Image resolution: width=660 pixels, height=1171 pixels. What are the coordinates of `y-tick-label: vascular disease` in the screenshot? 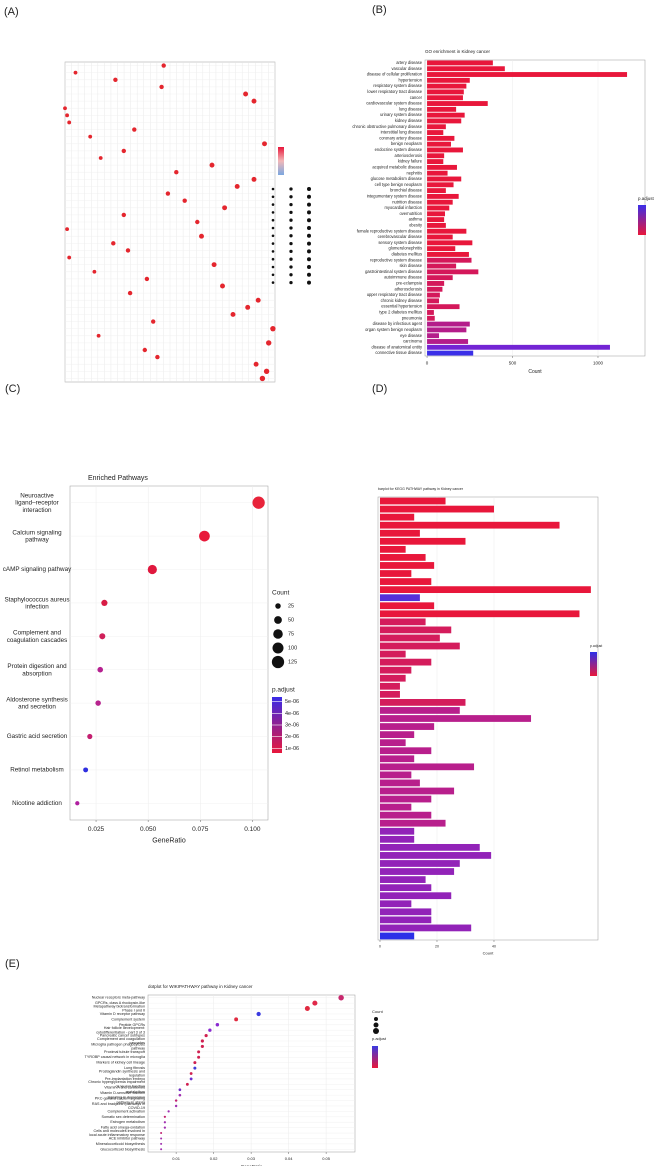 It's located at (407, 68).